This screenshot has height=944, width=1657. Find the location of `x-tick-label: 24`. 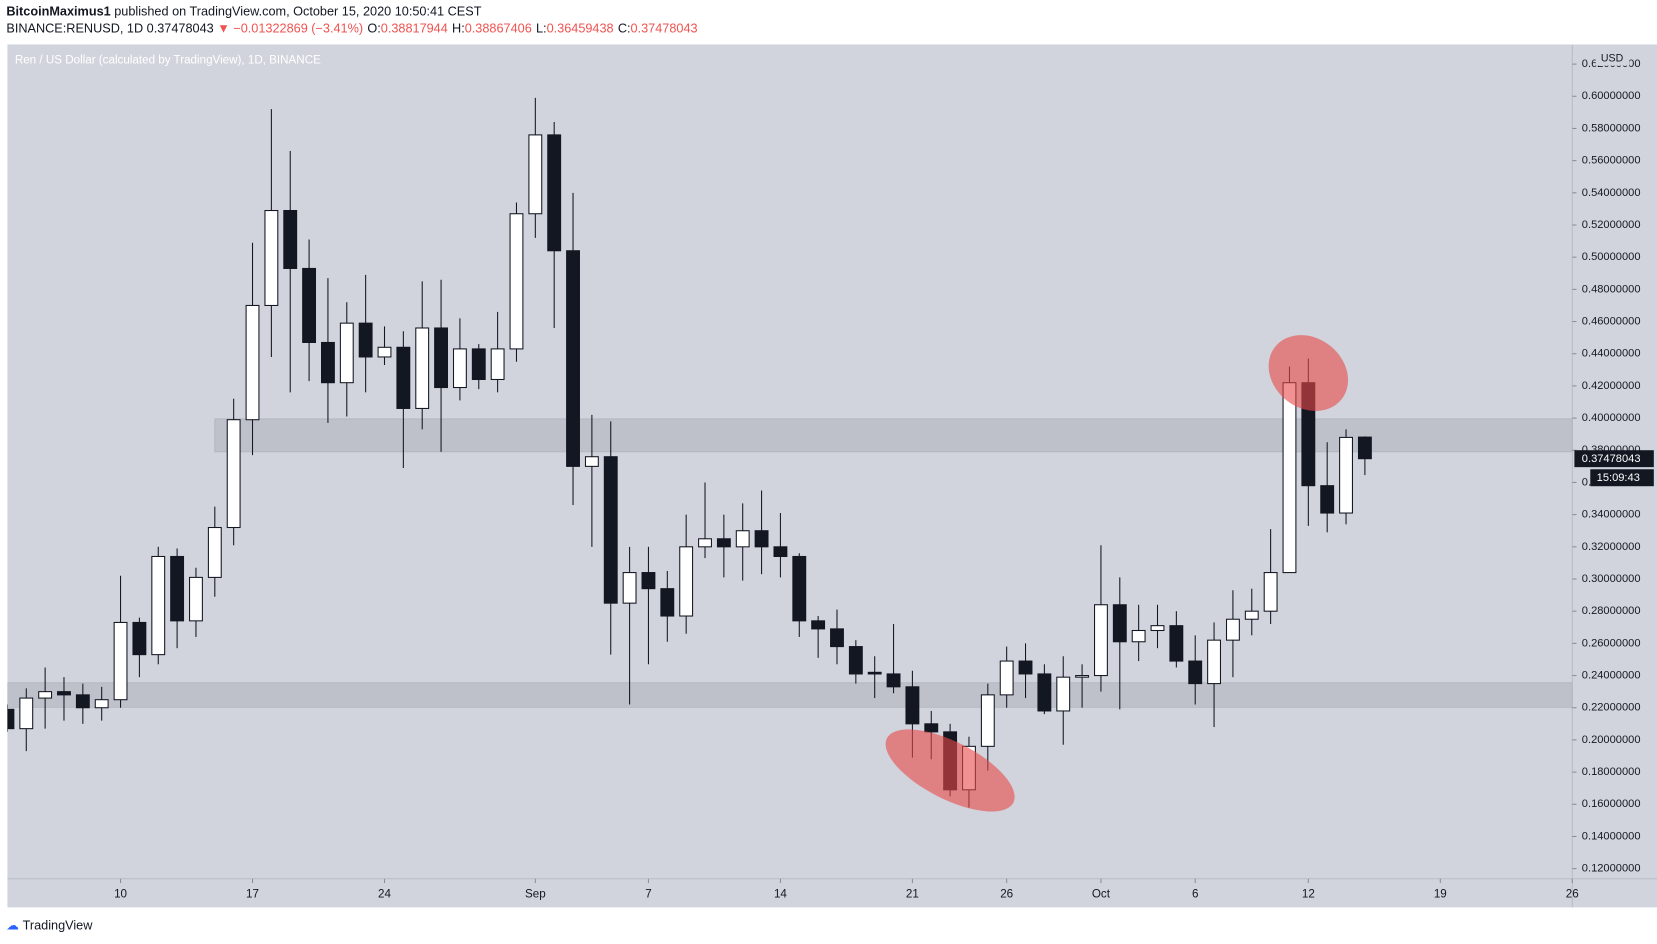

x-tick-label: 24 is located at coordinates (384, 894).